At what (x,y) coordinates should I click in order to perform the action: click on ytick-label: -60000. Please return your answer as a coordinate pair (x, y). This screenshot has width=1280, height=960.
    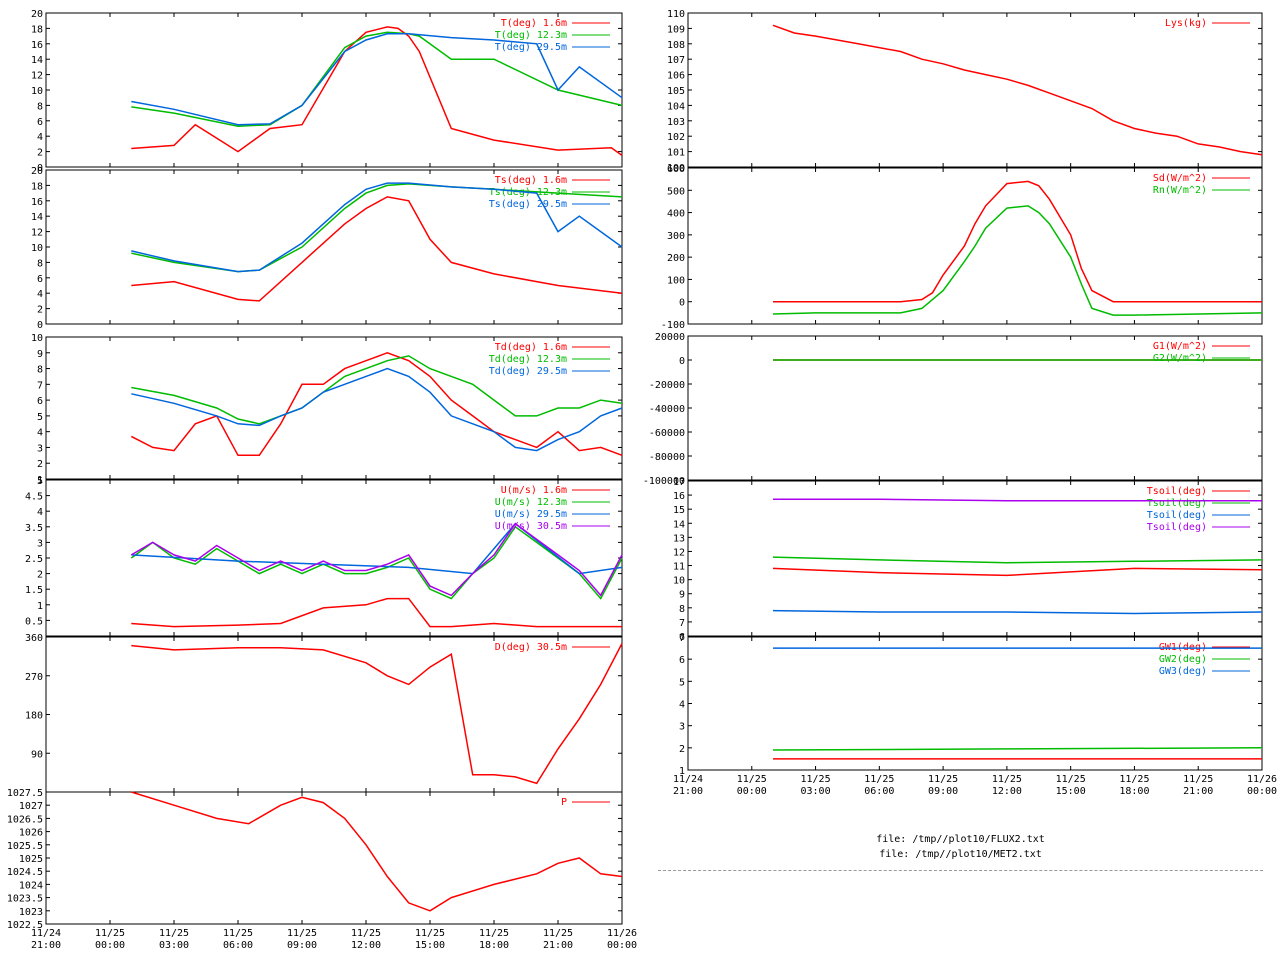
    Looking at the image, I should click on (667, 433).